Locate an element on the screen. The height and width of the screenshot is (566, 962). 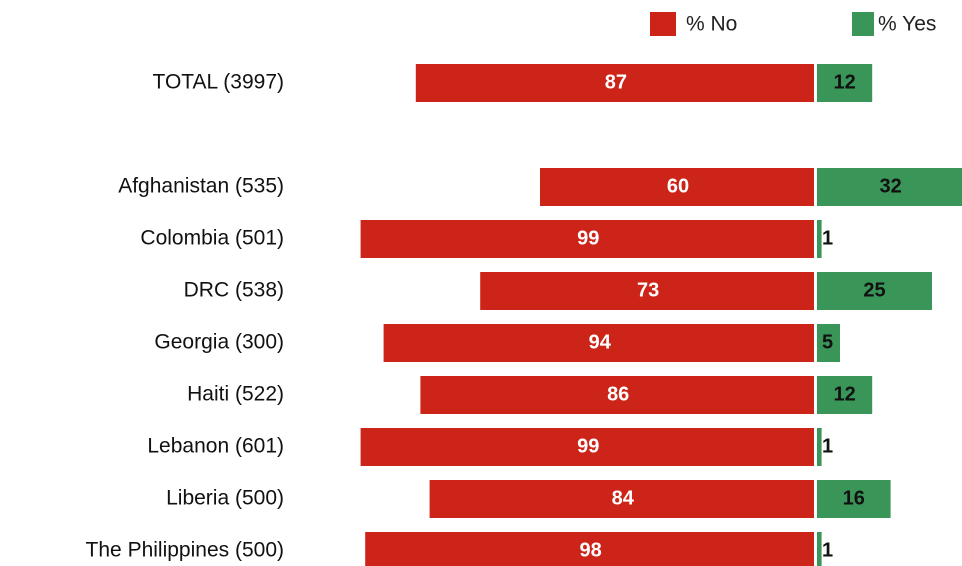
value-label: 94 is located at coordinates (600, 342).